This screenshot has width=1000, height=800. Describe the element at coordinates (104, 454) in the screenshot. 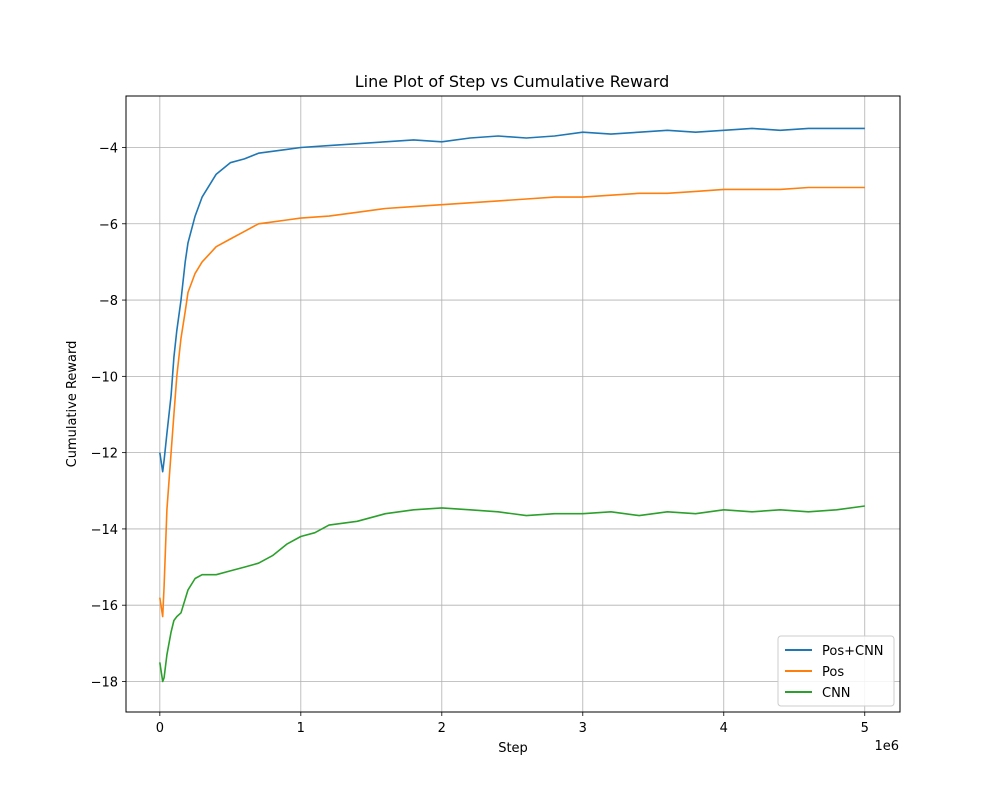

I see `y-tick-label: −12` at that location.